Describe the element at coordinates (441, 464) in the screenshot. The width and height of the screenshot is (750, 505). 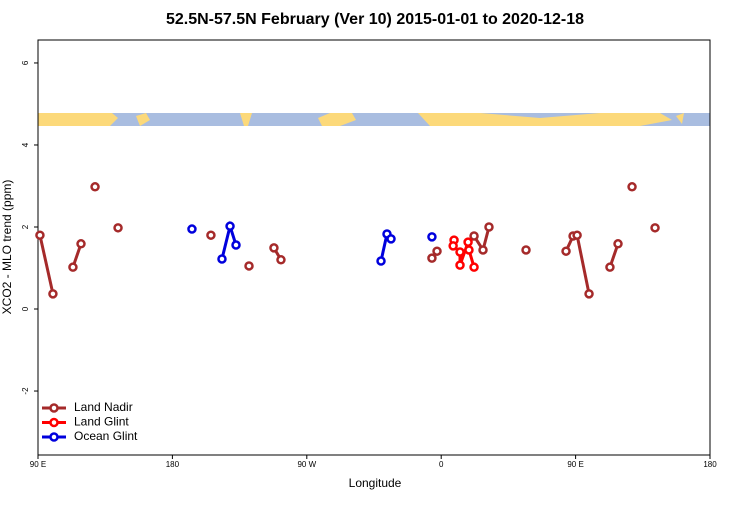
I see `x-tick-label: 0` at that location.